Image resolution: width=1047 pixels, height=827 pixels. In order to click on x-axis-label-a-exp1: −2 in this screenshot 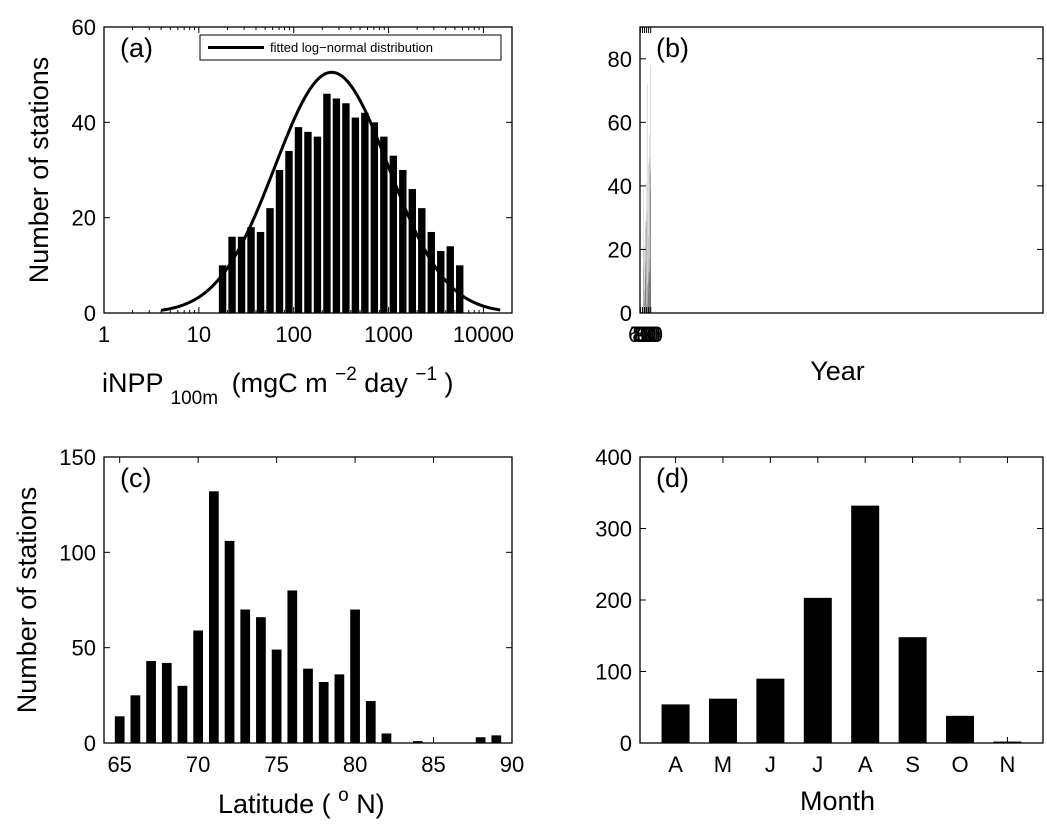, I will do `click(346, 374)`.